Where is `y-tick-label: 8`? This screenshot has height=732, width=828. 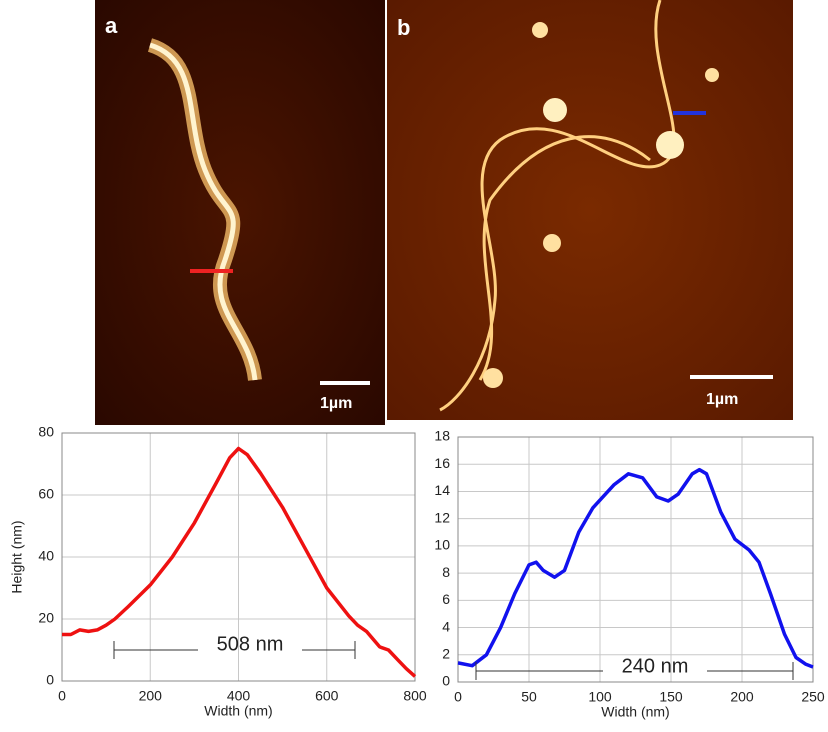
y-tick-label: 8 is located at coordinates (446, 572).